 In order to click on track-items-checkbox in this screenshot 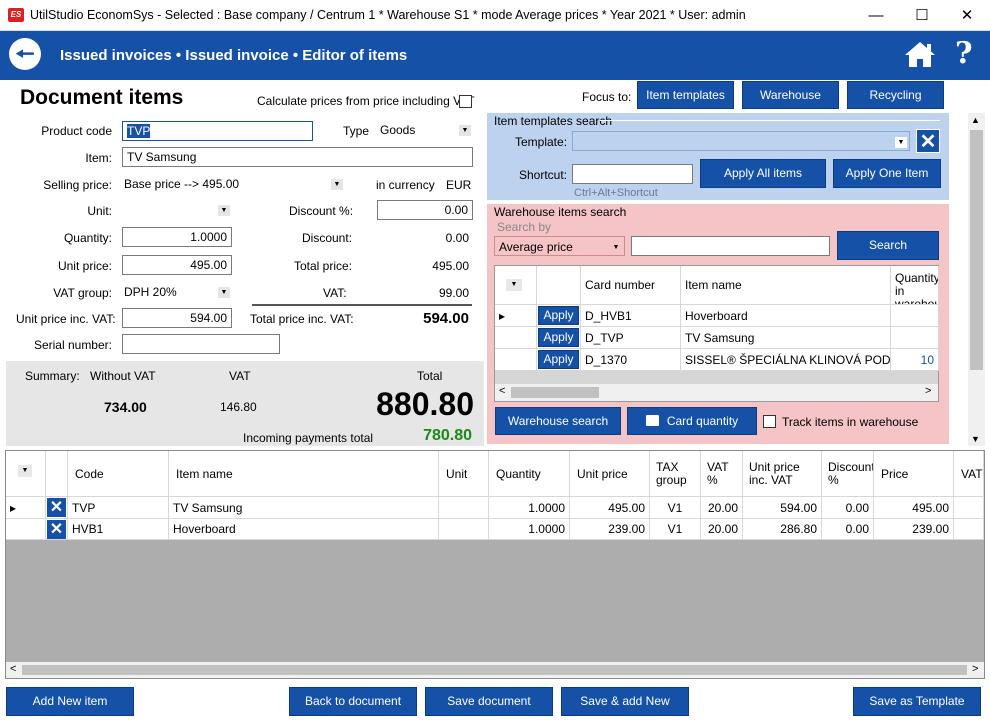, I will do `click(769, 421)`.